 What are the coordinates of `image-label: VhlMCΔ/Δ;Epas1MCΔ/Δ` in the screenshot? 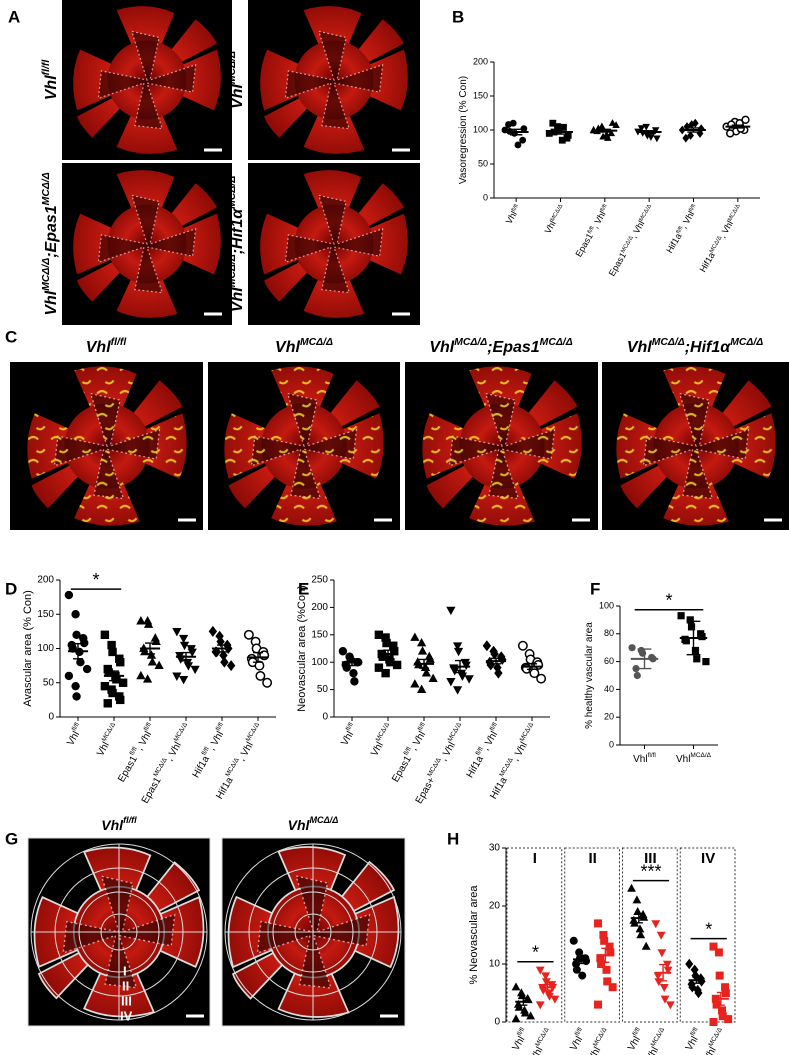 It's located at (50, 243).